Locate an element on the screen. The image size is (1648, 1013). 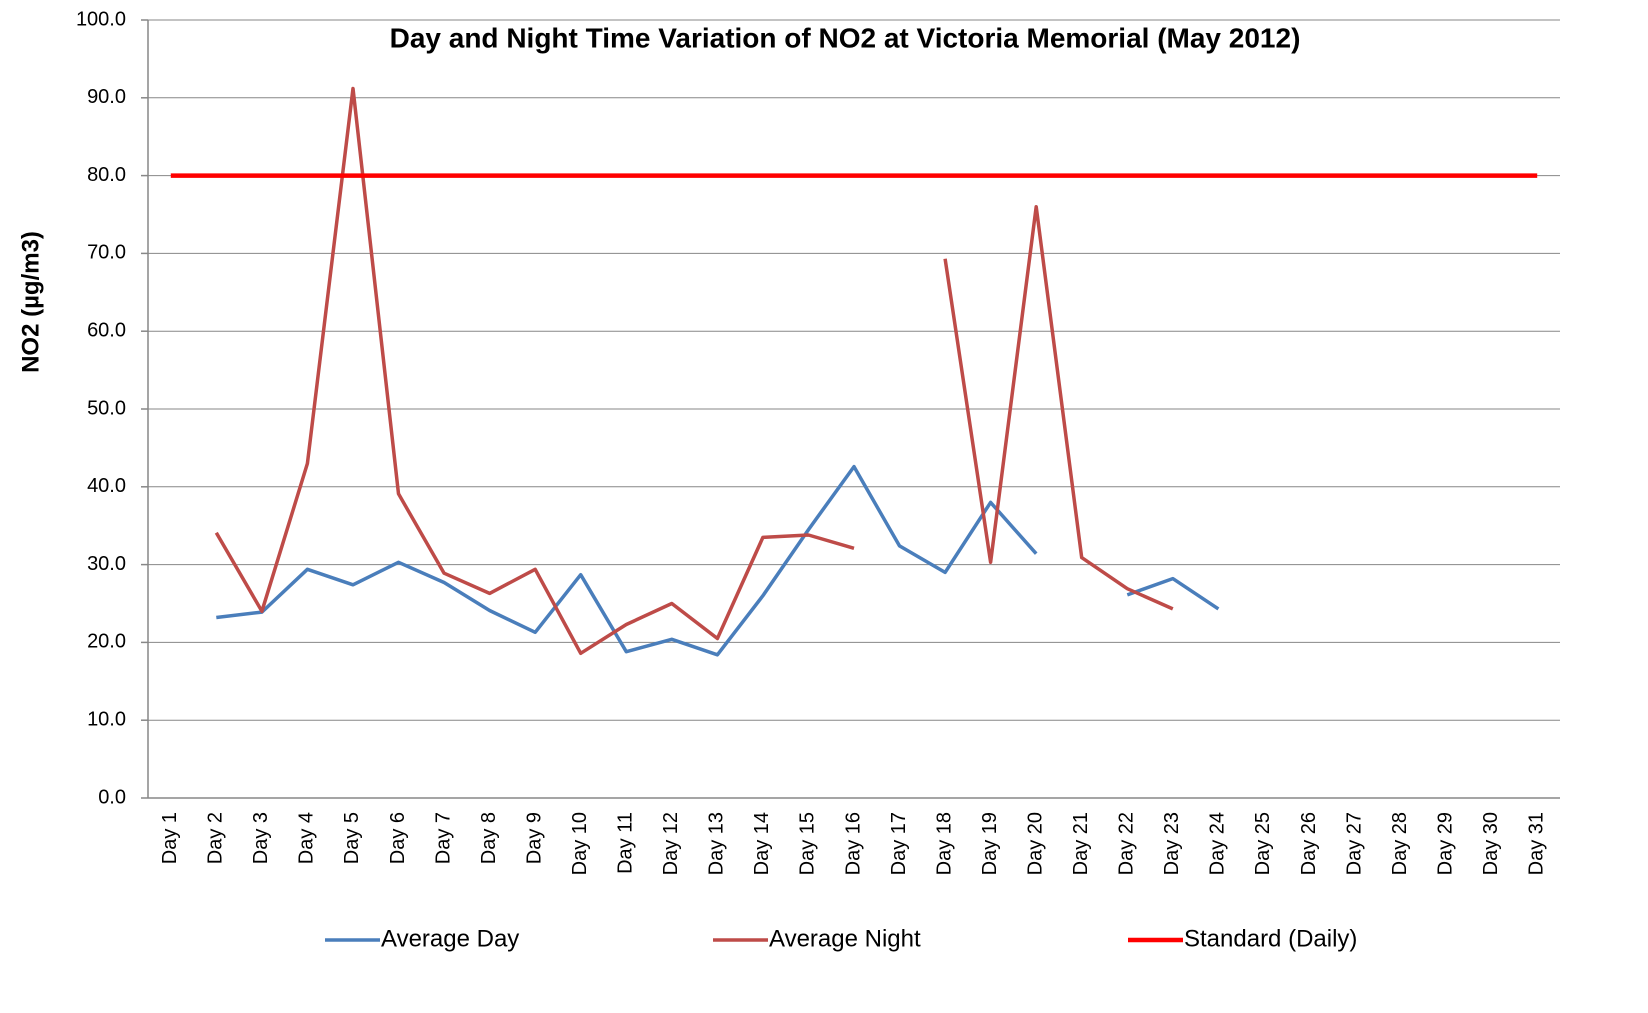
legend-label: Average Night is located at coordinates (845, 938).